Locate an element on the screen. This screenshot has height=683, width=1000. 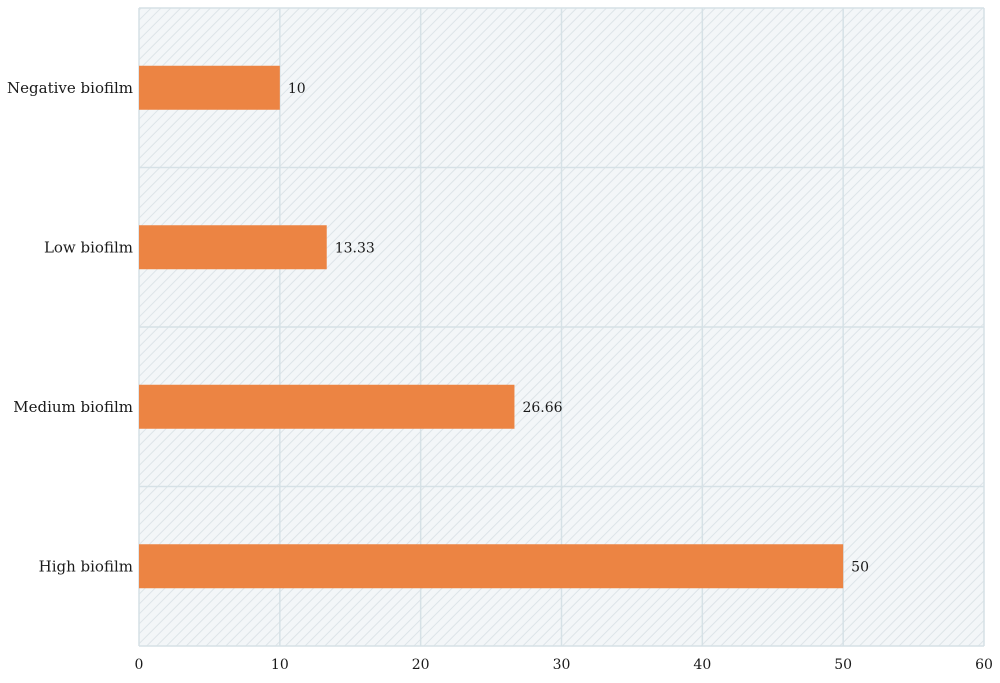
category-label: Low biofilm is located at coordinates (88, 247).